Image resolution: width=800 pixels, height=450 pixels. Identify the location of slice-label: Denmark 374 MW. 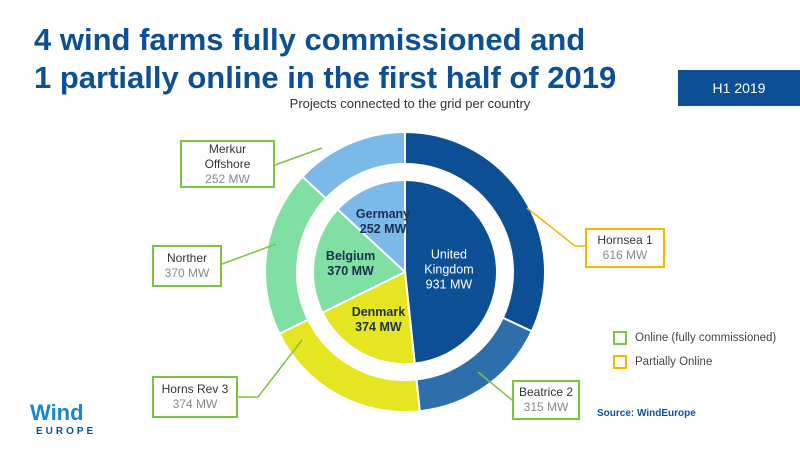
(378, 320).